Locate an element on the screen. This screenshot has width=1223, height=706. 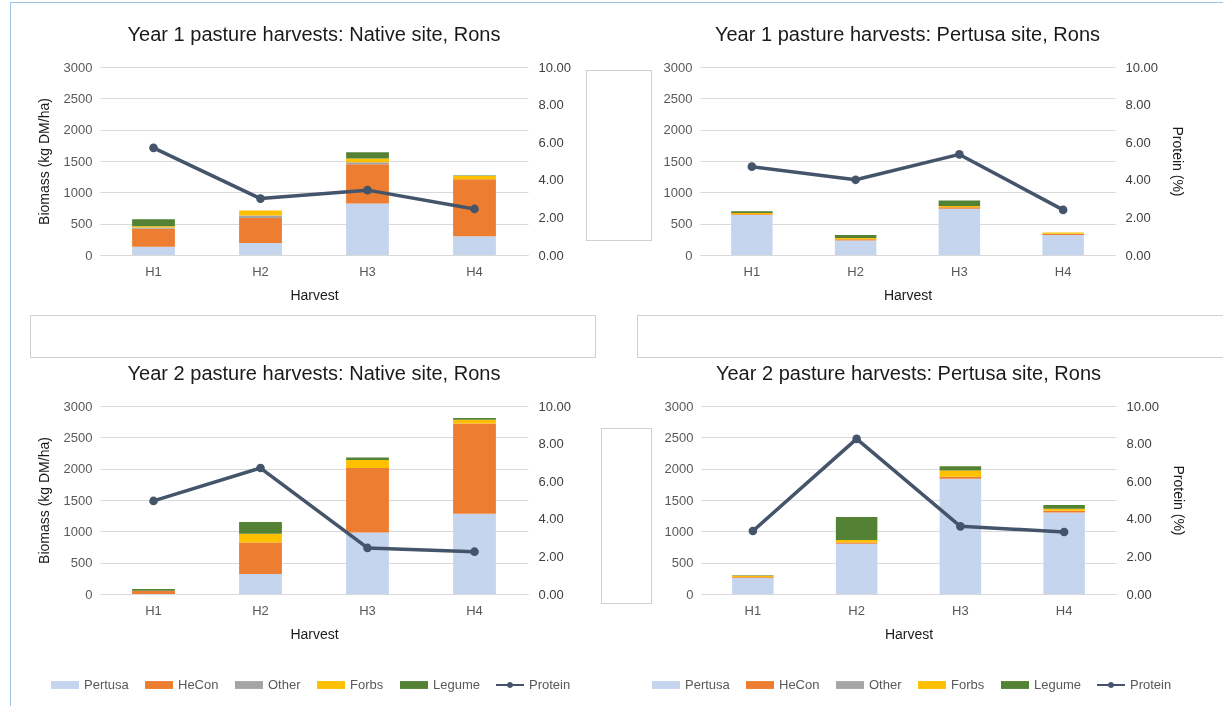
chart-title: Year 2 pasture harvests: Native site, Rons is located at coordinates (314, 373).